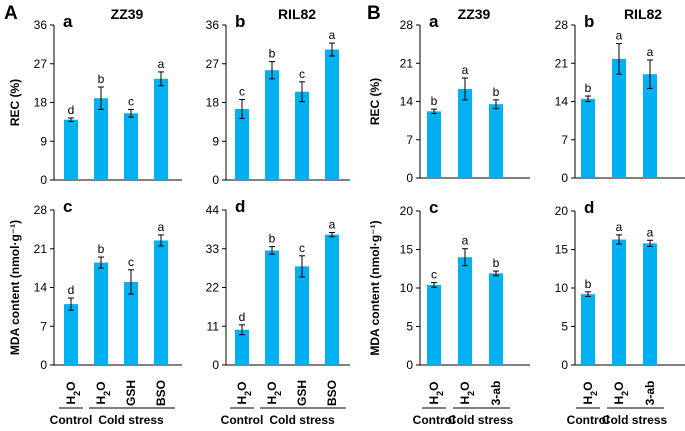 The height and width of the screenshot is (431, 685). Describe the element at coordinates (407, 63) in the screenshot. I see `y-tick-label: 21` at that location.